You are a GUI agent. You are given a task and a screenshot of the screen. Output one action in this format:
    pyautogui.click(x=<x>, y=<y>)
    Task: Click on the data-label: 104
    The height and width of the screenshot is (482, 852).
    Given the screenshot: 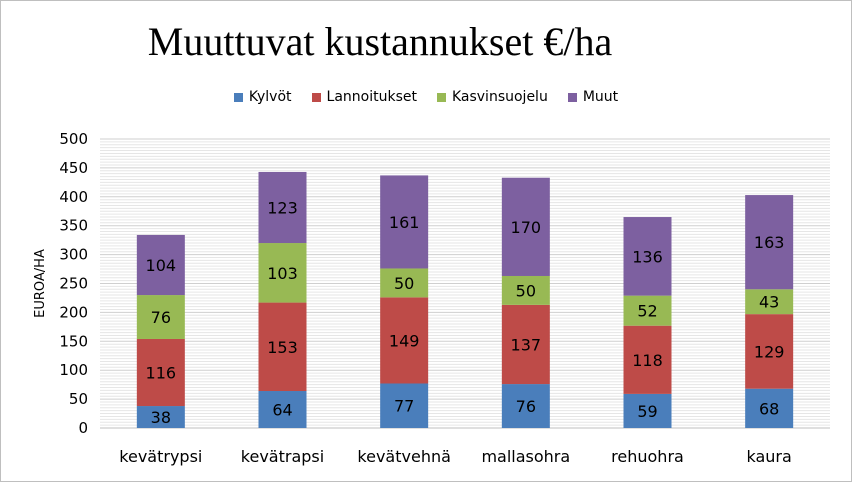 What is the action you would take?
    pyautogui.click(x=161, y=265)
    